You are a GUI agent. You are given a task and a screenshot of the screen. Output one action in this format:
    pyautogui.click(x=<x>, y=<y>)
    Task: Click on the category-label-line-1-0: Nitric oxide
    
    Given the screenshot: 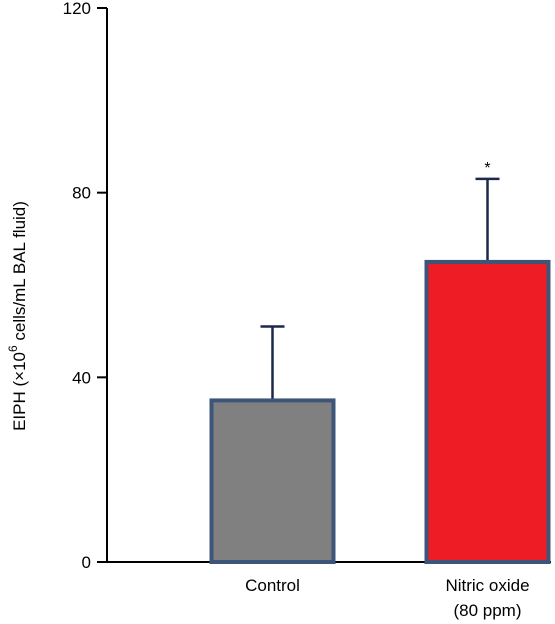 What is the action you would take?
    pyautogui.click(x=487, y=585)
    